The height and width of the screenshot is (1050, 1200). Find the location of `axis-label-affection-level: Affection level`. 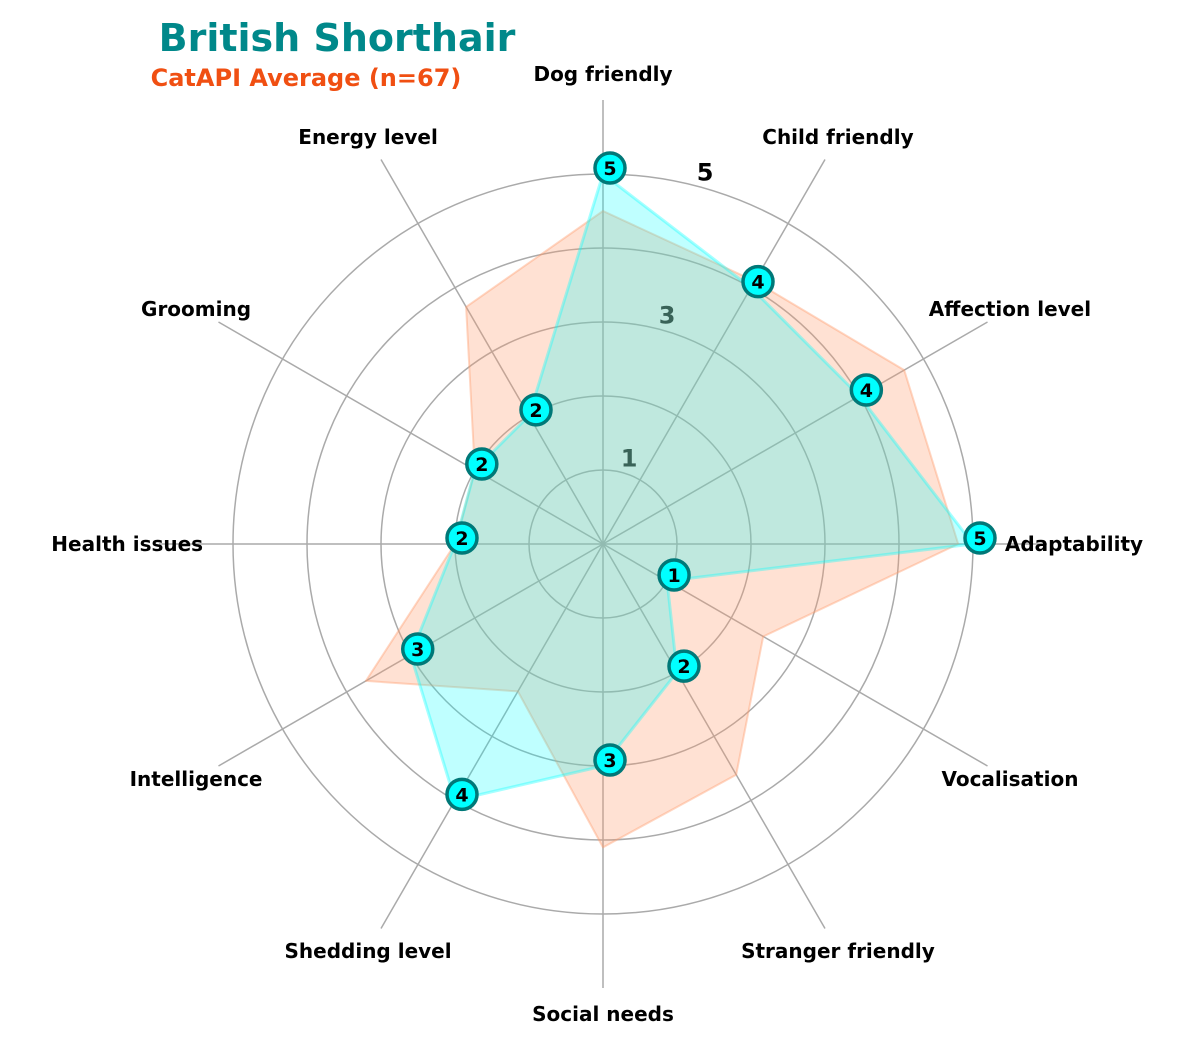

axis-label-affection-level: Affection level is located at coordinates (1010, 309).